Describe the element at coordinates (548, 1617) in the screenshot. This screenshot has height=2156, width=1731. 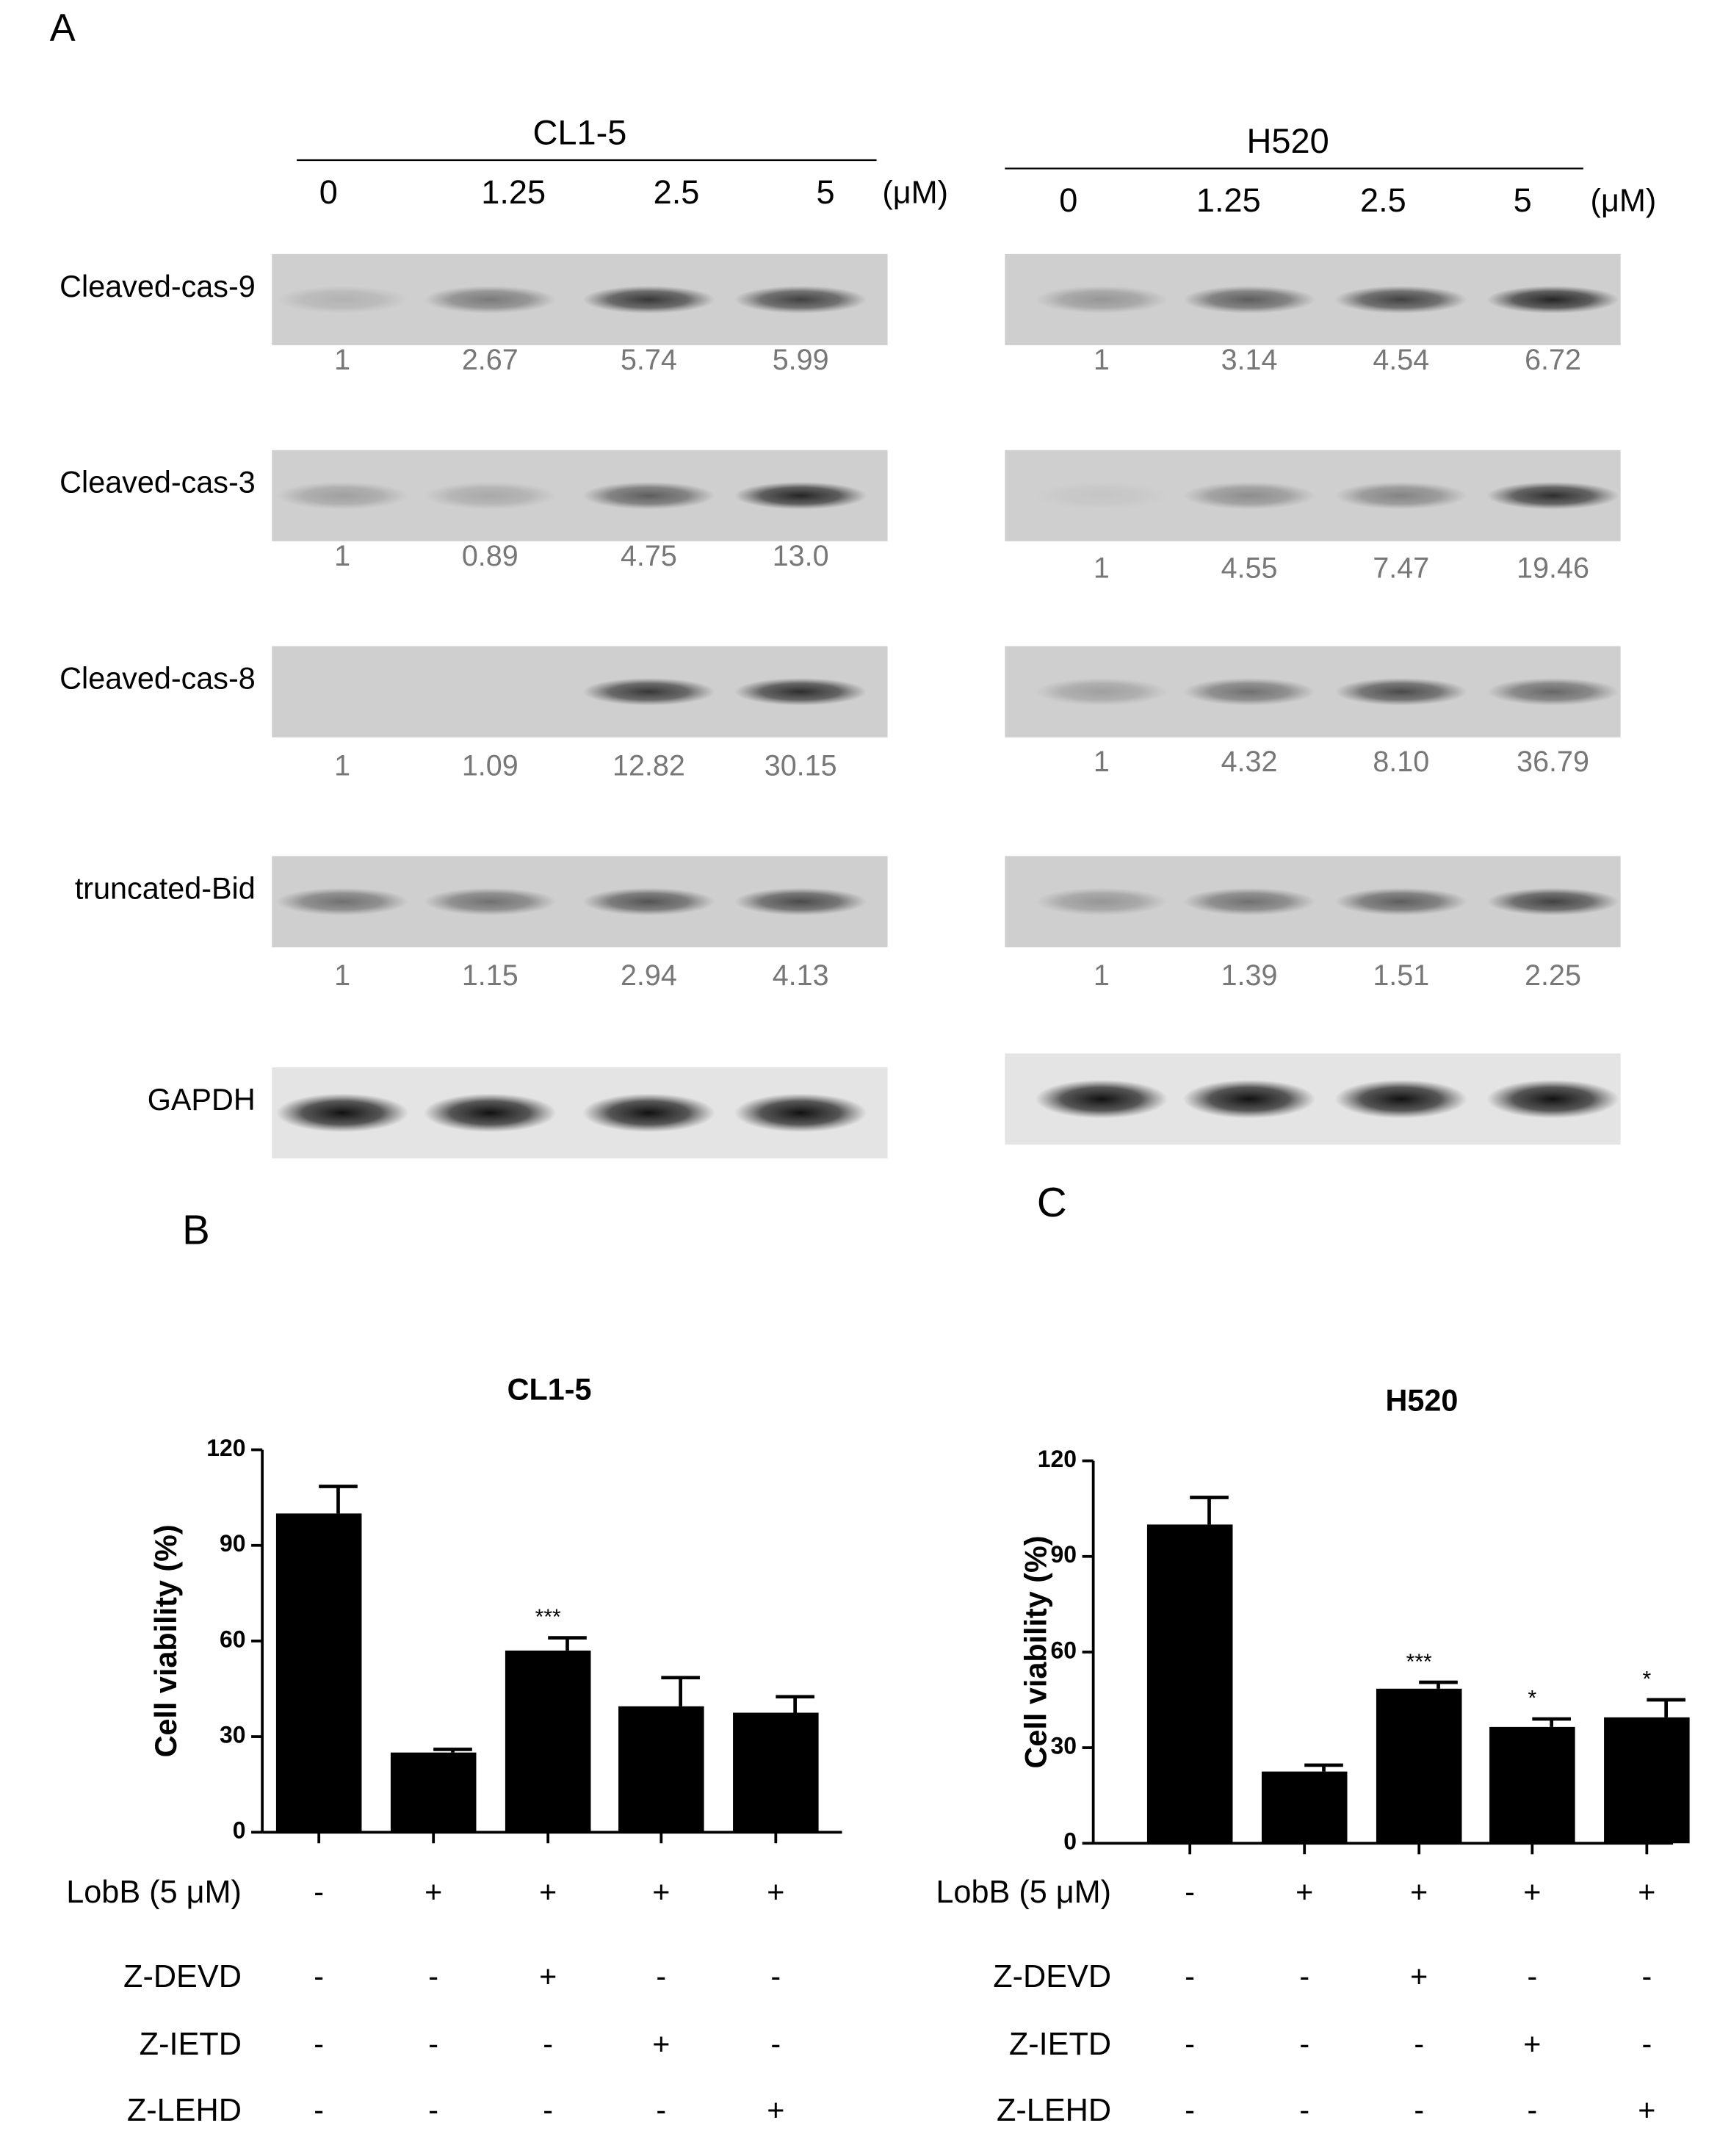
I see `significance-label: ***` at that location.